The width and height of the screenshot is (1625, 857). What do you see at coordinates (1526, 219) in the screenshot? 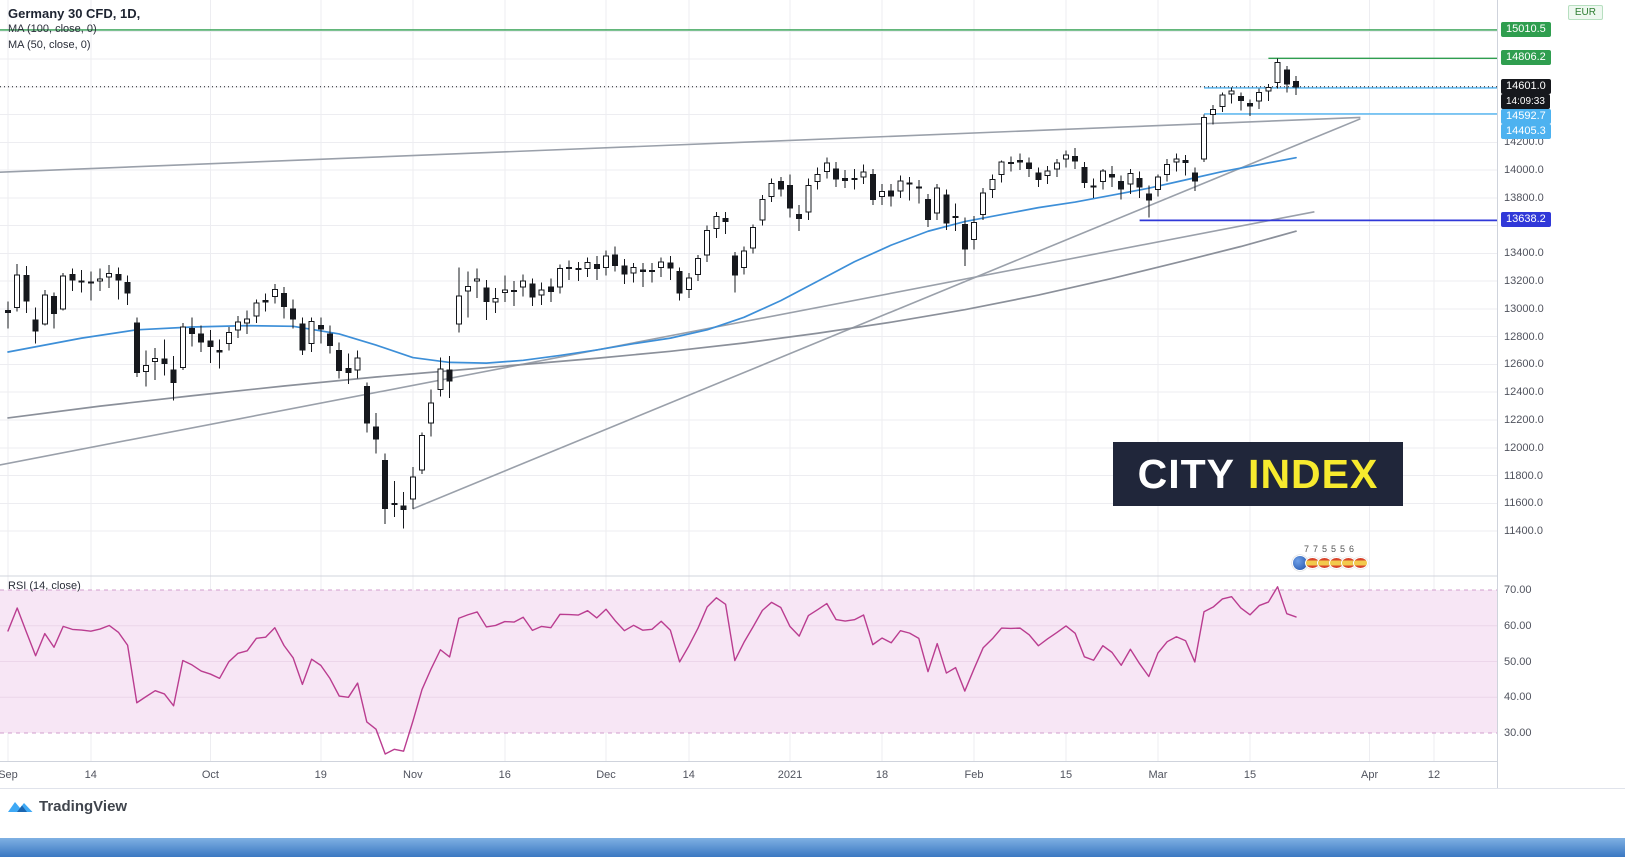
I see `price-level-label: 13638.2` at bounding box center [1526, 219].